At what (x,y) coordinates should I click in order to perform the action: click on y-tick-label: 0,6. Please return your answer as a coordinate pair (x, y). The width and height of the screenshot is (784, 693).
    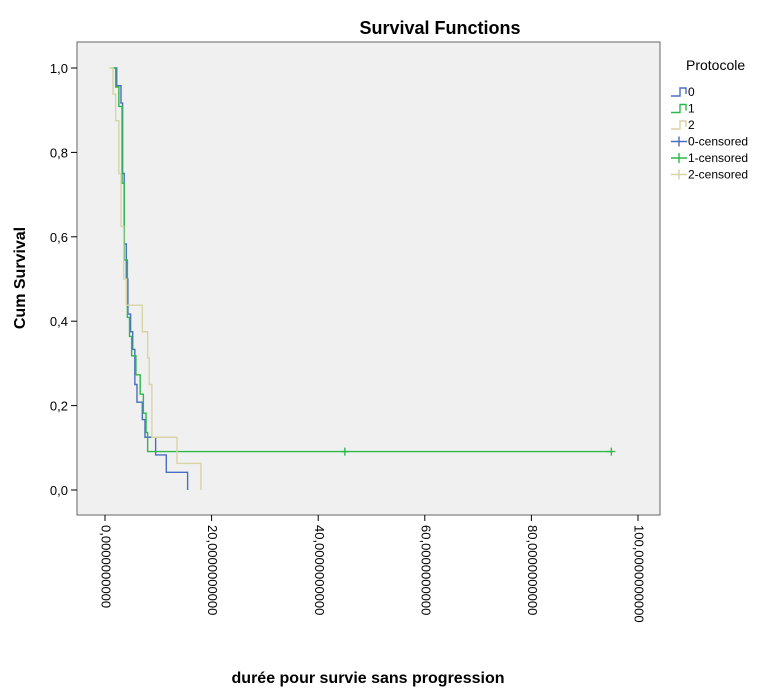
    Looking at the image, I should click on (59, 237).